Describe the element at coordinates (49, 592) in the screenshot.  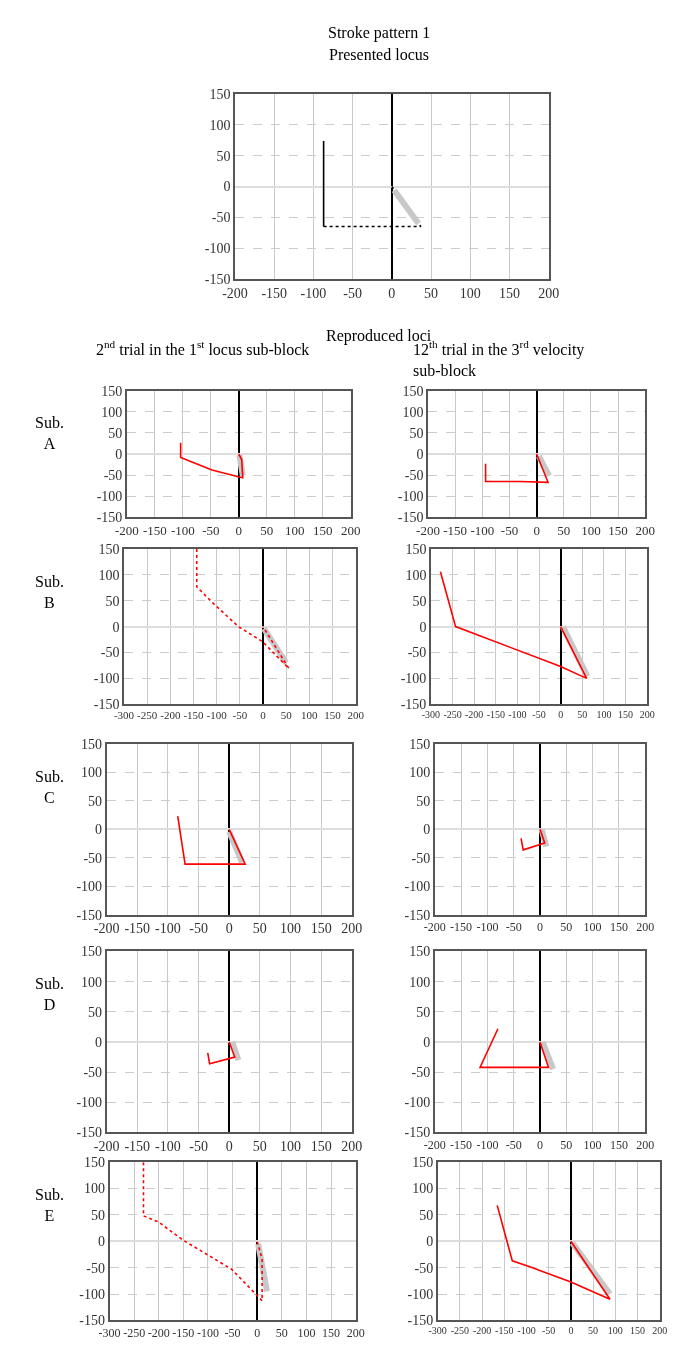
I see `y-axis-title: Sub. B` at that location.